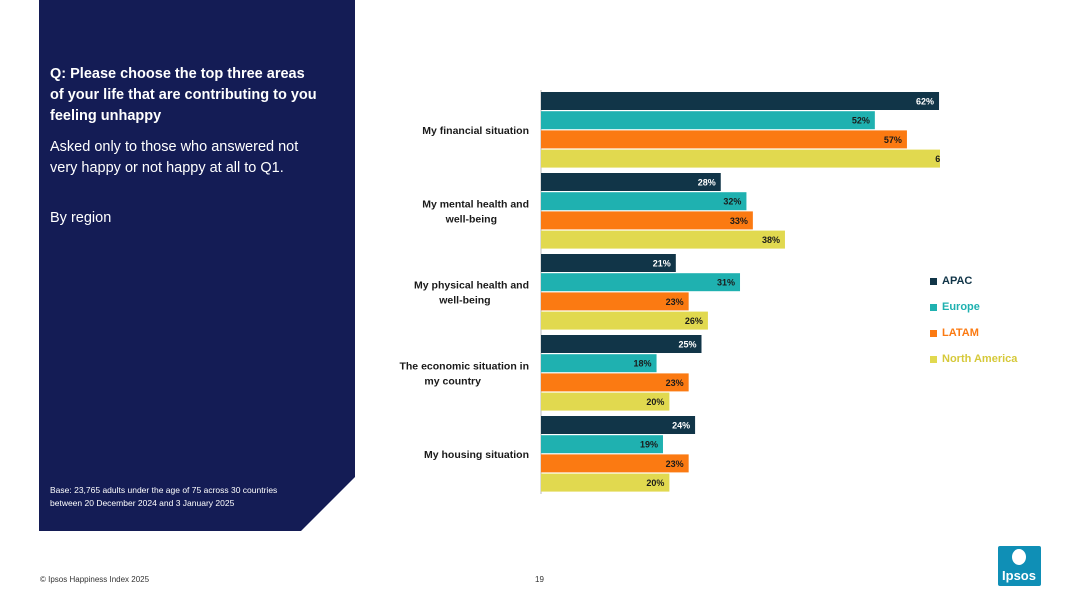  I want to click on legend-label: APAC, so click(957, 281).